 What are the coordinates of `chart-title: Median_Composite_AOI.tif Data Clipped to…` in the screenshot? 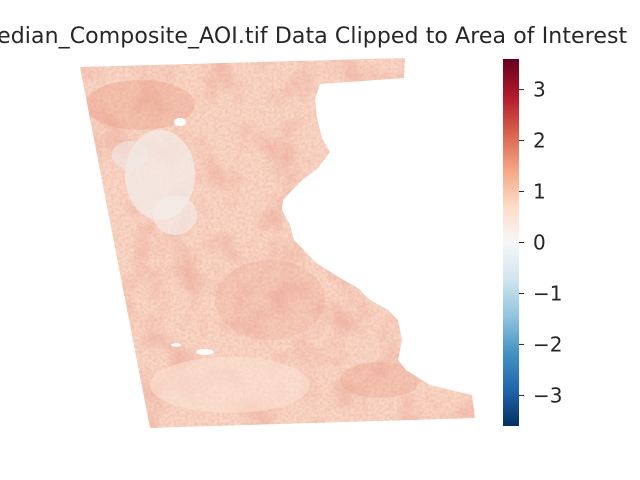 It's located at (314, 36).